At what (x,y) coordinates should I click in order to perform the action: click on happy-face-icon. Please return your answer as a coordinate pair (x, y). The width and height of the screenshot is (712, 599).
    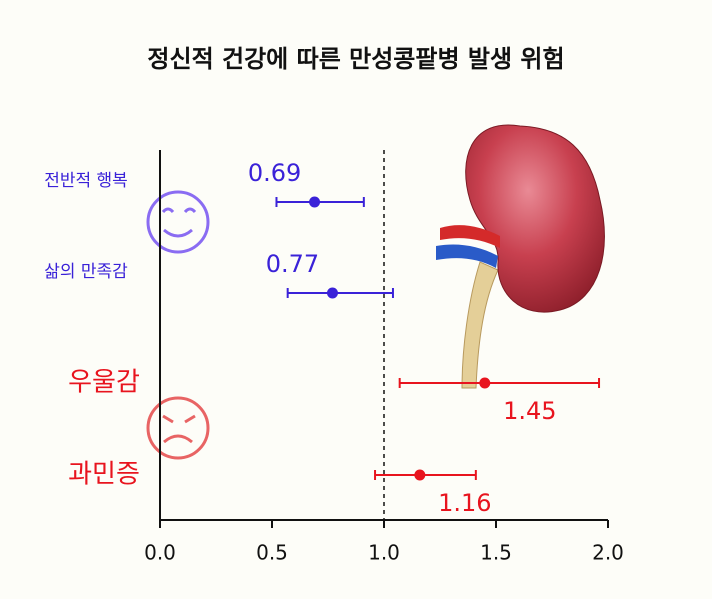
    Looking at the image, I should click on (178, 222).